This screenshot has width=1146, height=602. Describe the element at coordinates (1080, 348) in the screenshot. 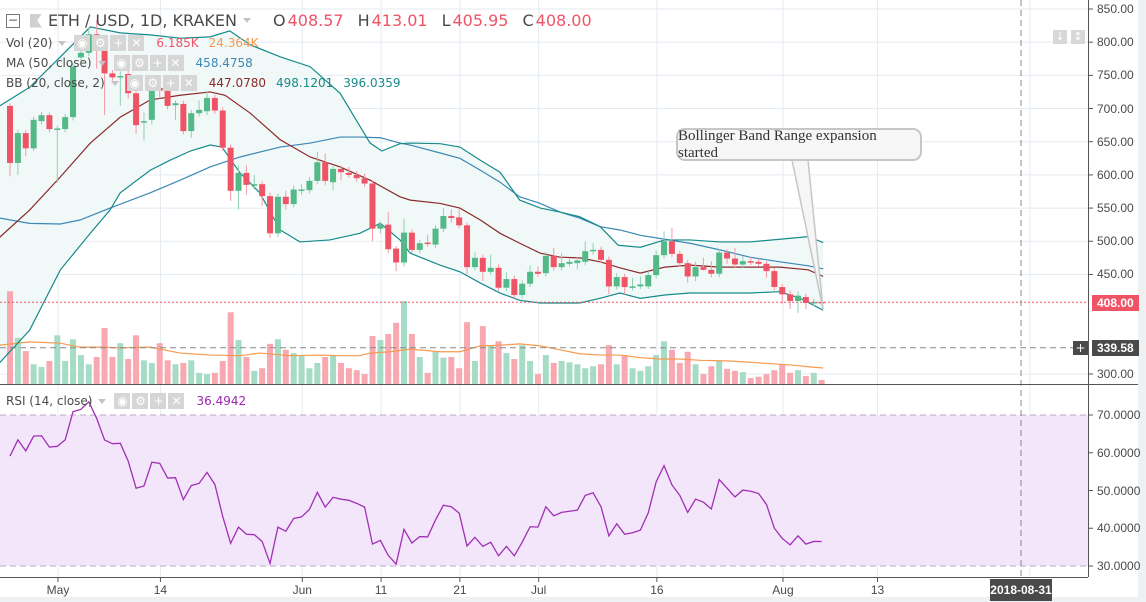

I see `crosshair-plus-button: +` at that location.